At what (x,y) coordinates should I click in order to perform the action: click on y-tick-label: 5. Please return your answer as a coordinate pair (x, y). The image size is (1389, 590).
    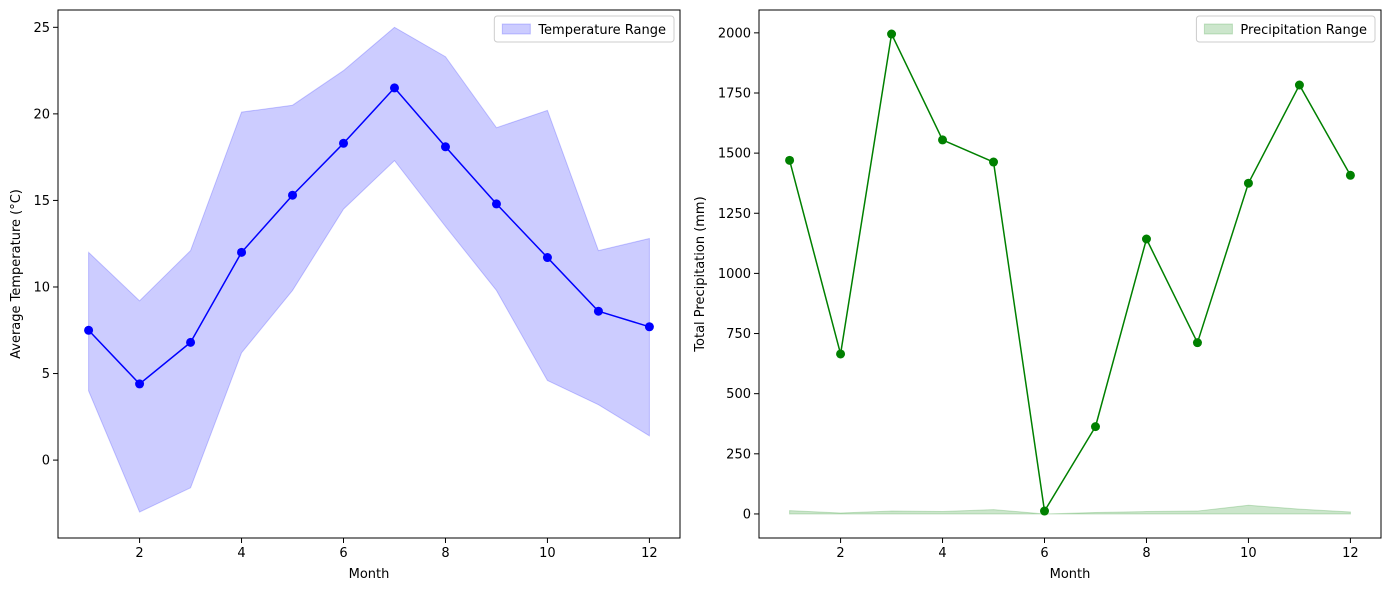
    Looking at the image, I should click on (46, 374).